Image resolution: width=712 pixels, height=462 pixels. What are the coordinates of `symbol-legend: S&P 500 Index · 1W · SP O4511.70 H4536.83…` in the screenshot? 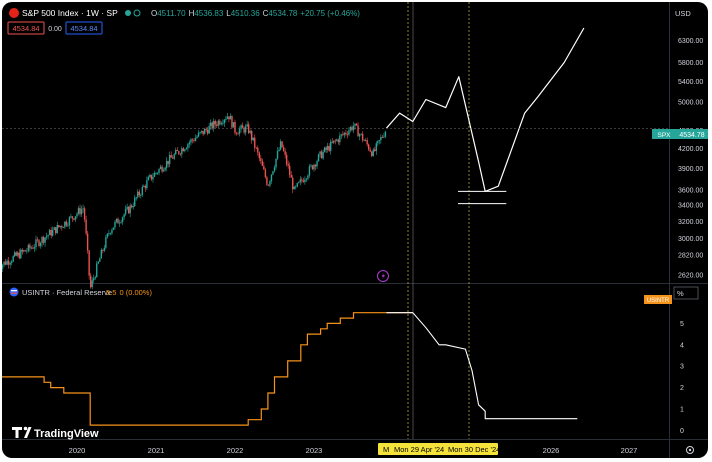 It's located at (184, 13).